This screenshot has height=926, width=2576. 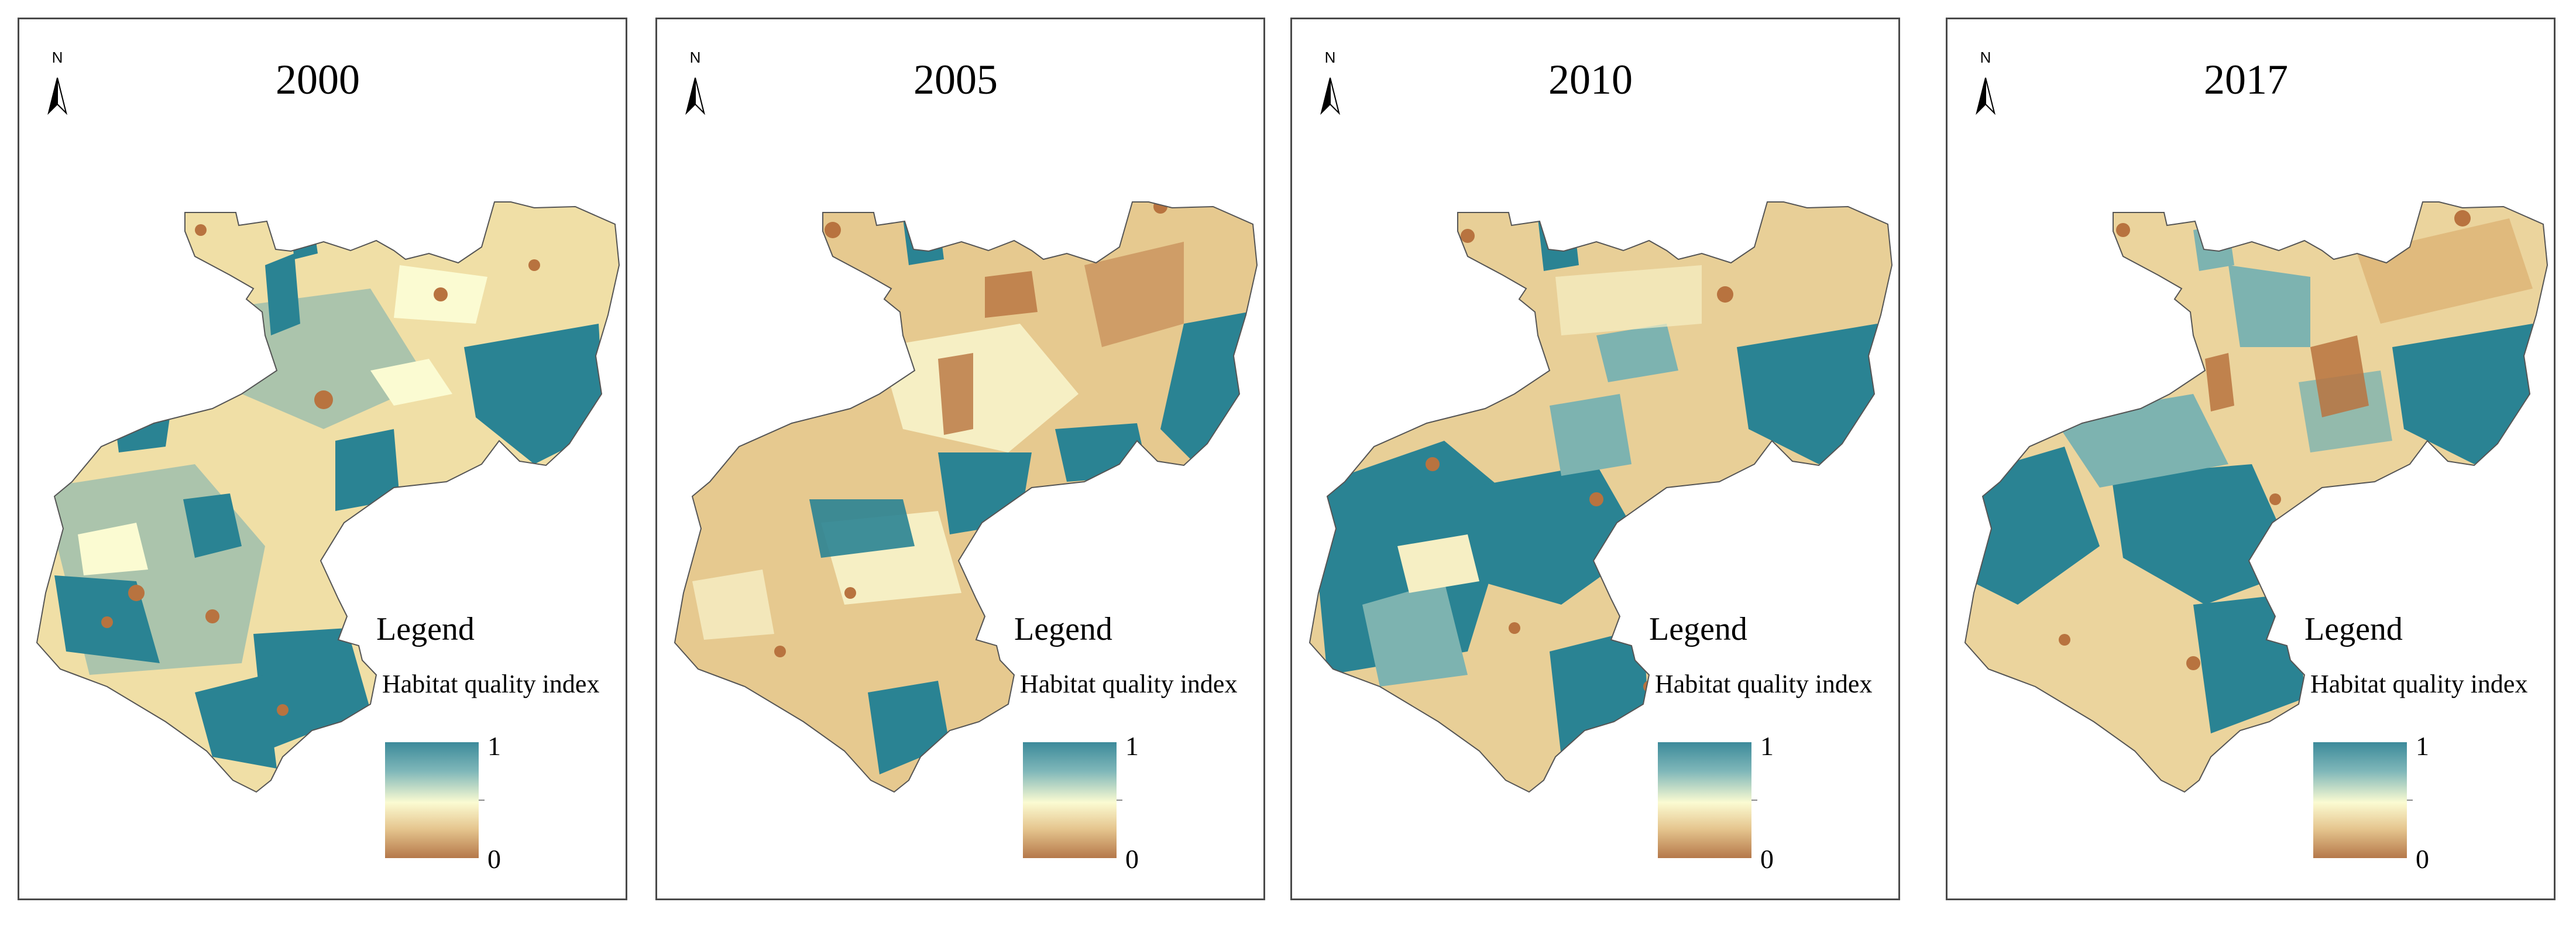 I want to click on panel-year-title: 2017, so click(x=2246, y=79).